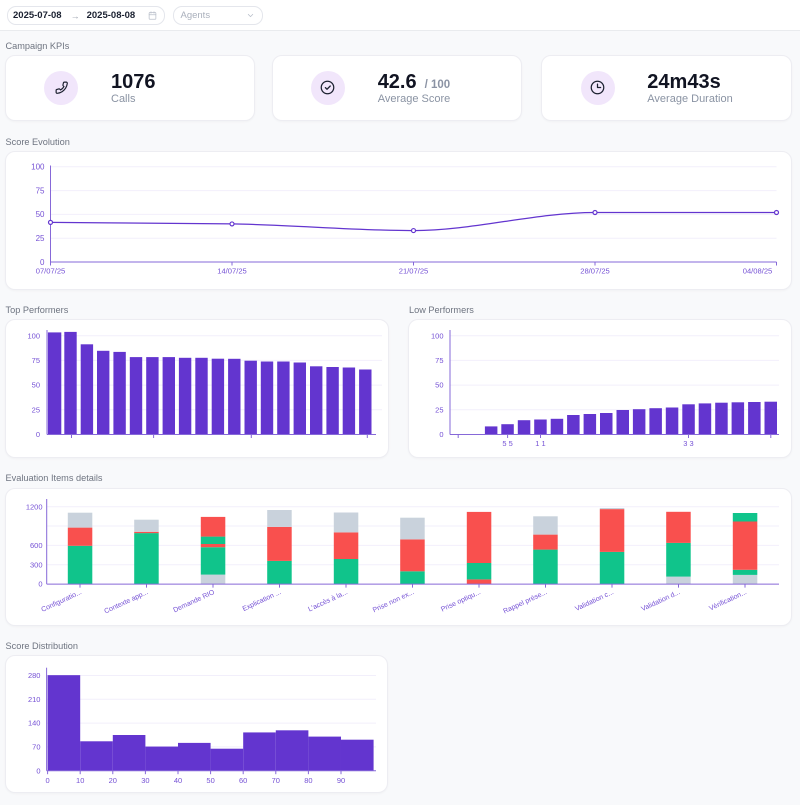 This screenshot has height=805, width=800. I want to click on svg-text: 28/07/25, so click(595, 271).